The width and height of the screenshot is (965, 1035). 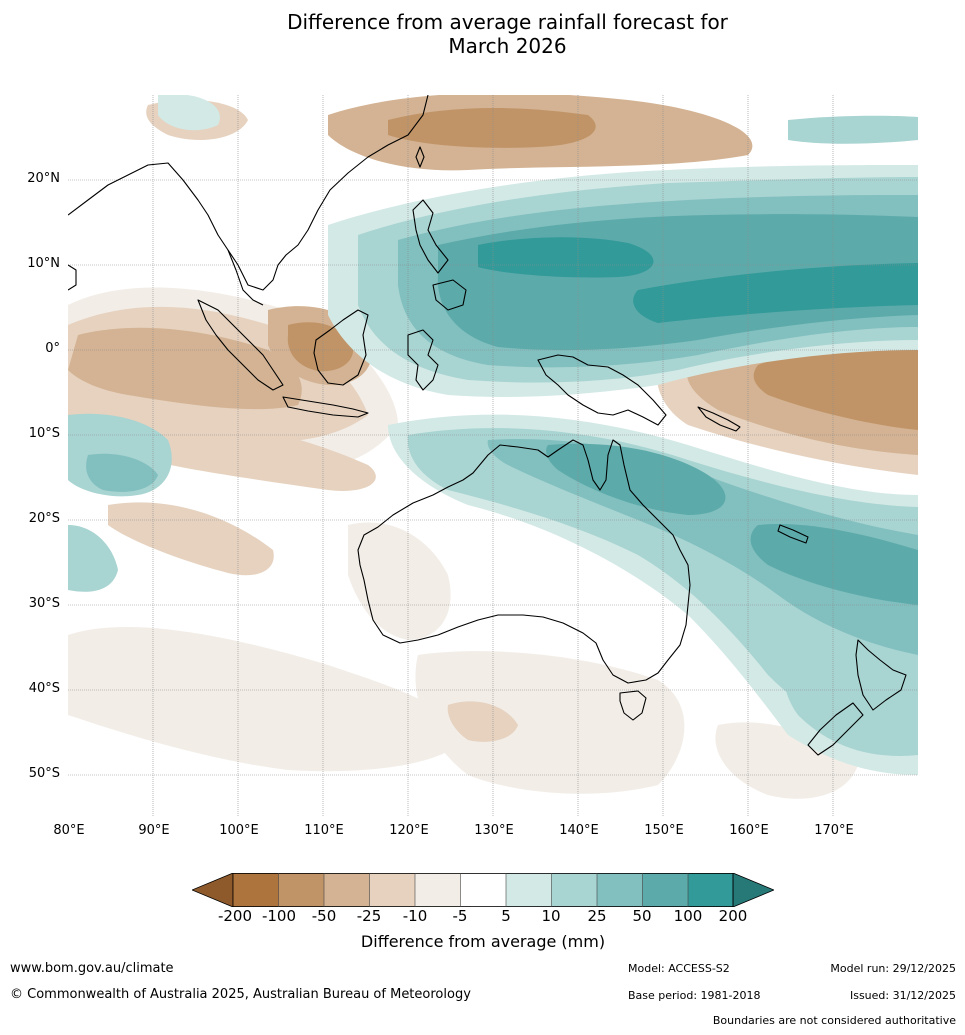 I want to click on legend-tick-10: 10, so click(x=551, y=916).